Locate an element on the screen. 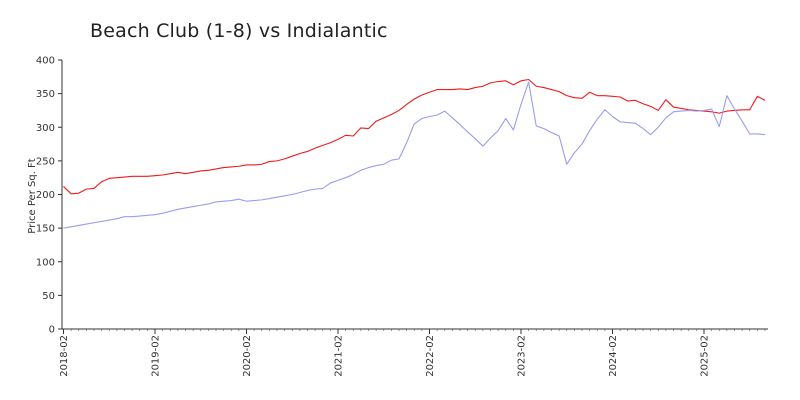 The height and width of the screenshot is (400, 800). x-tick-label: 2020-02 is located at coordinates (247, 356).